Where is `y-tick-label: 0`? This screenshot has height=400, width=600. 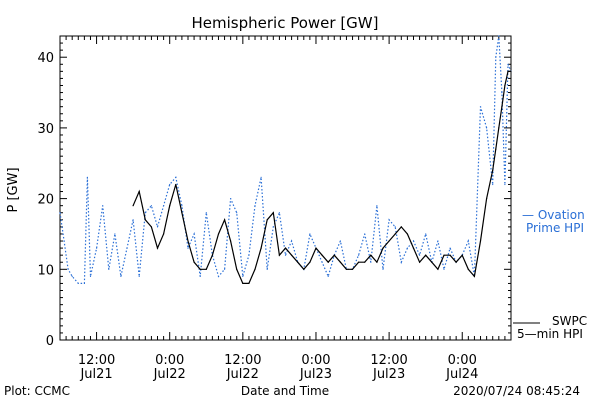
y-tick-label: 0 is located at coordinates (50, 341).